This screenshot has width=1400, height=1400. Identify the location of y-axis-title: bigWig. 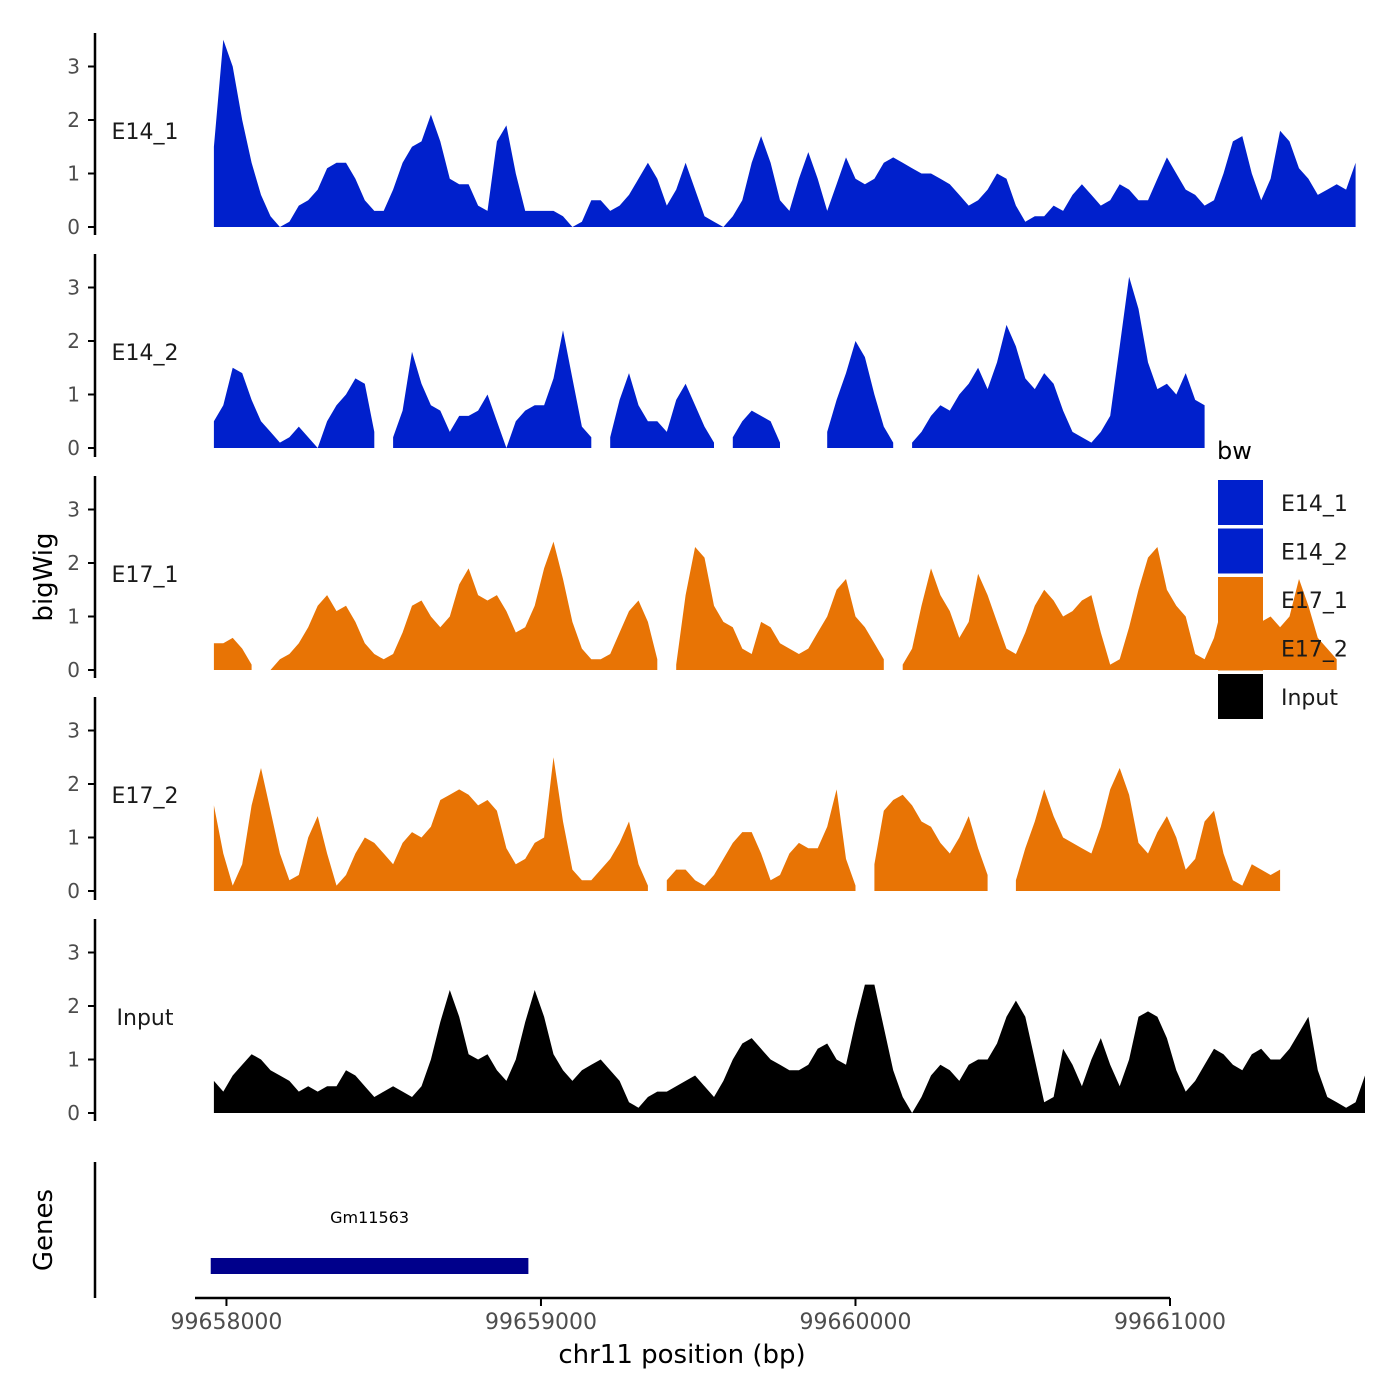
(44, 576).